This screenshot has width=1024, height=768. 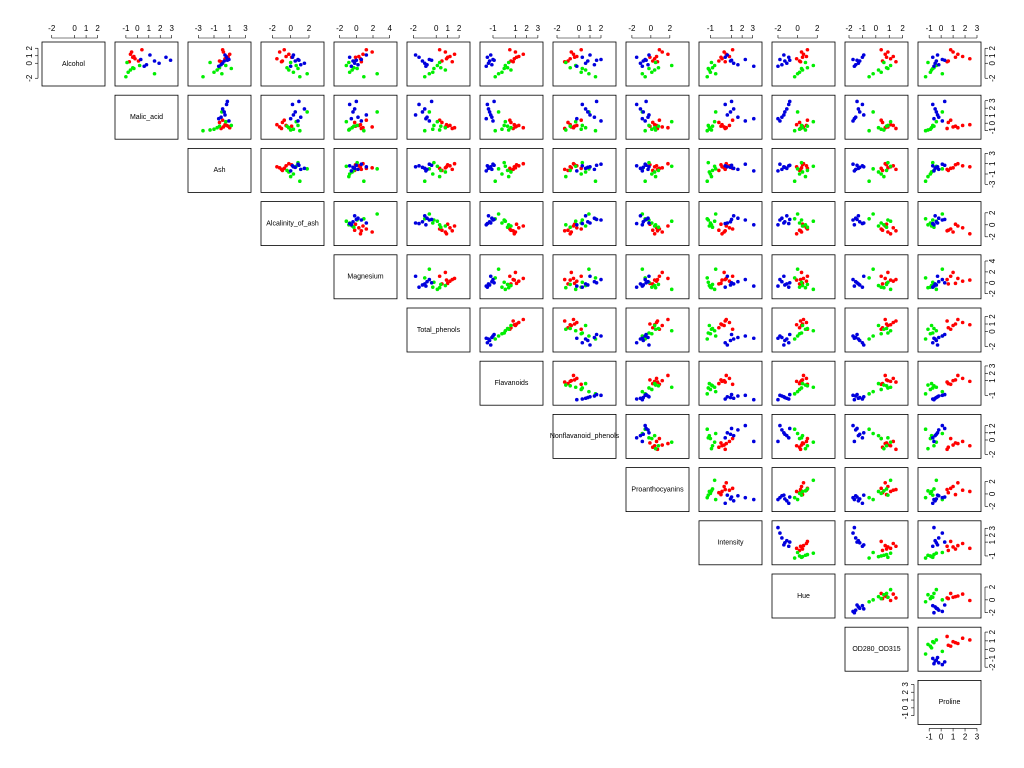 I want to click on x-tick-label: 0, so click(x=651, y=28).